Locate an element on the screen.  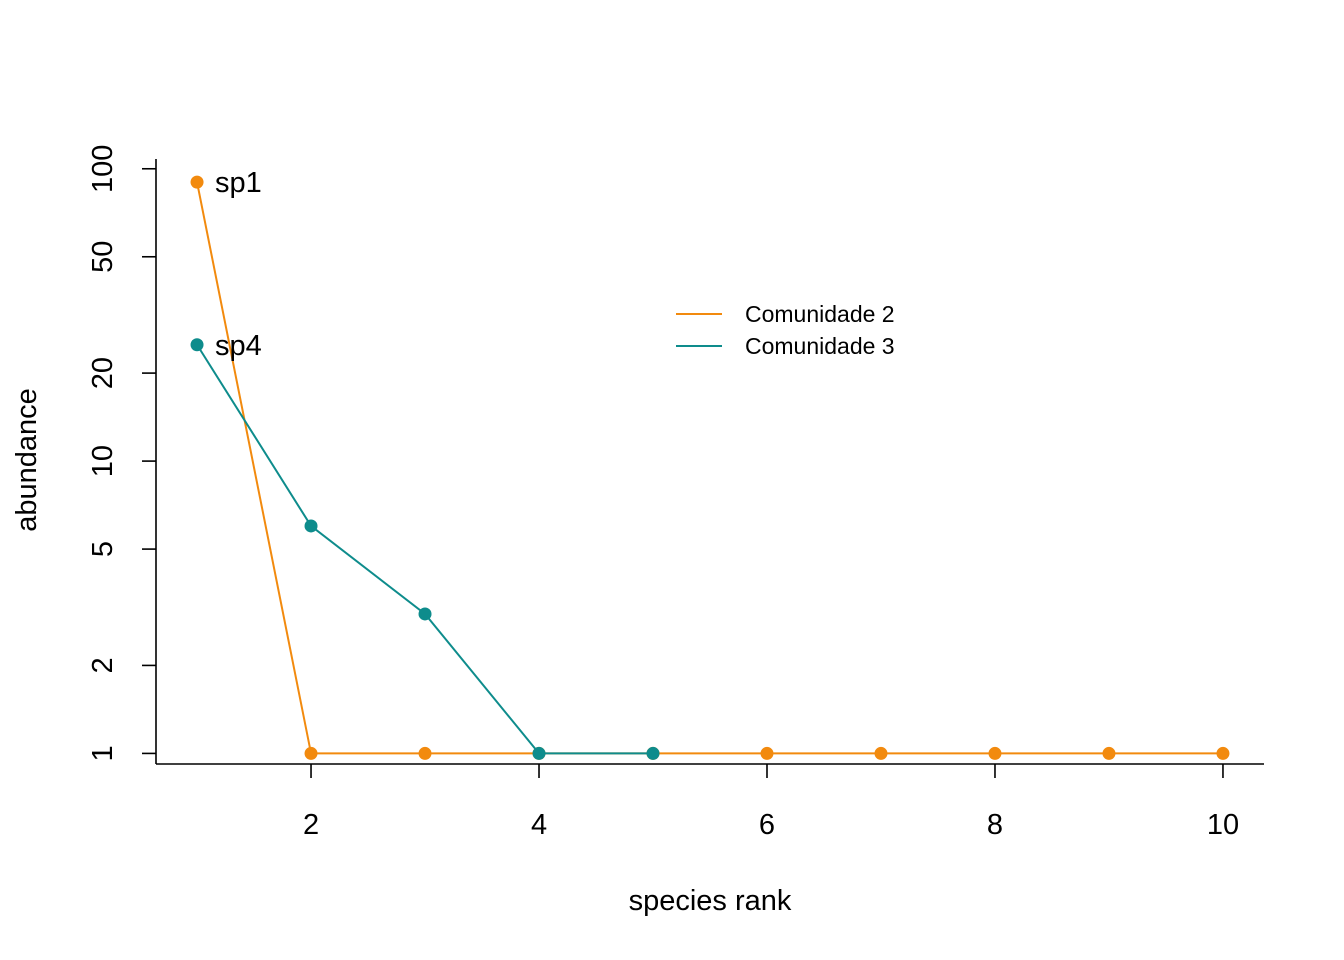
x-tick-label: 6 is located at coordinates (767, 825).